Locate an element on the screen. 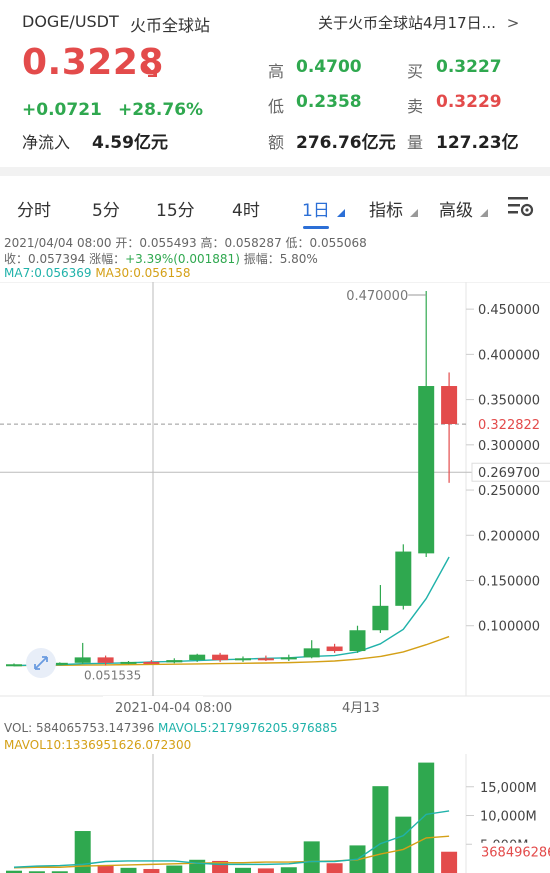 This screenshot has height=873, width=550. tab-indicators-label: 指标 is located at coordinates (386, 211).